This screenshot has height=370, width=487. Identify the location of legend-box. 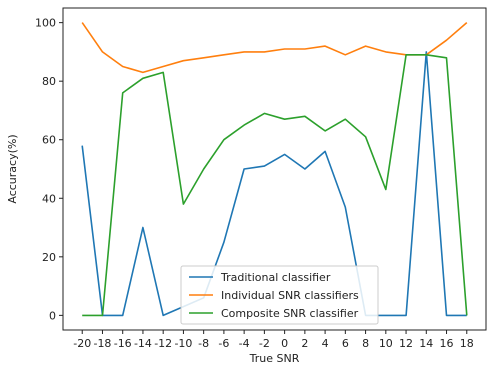
(279, 295).